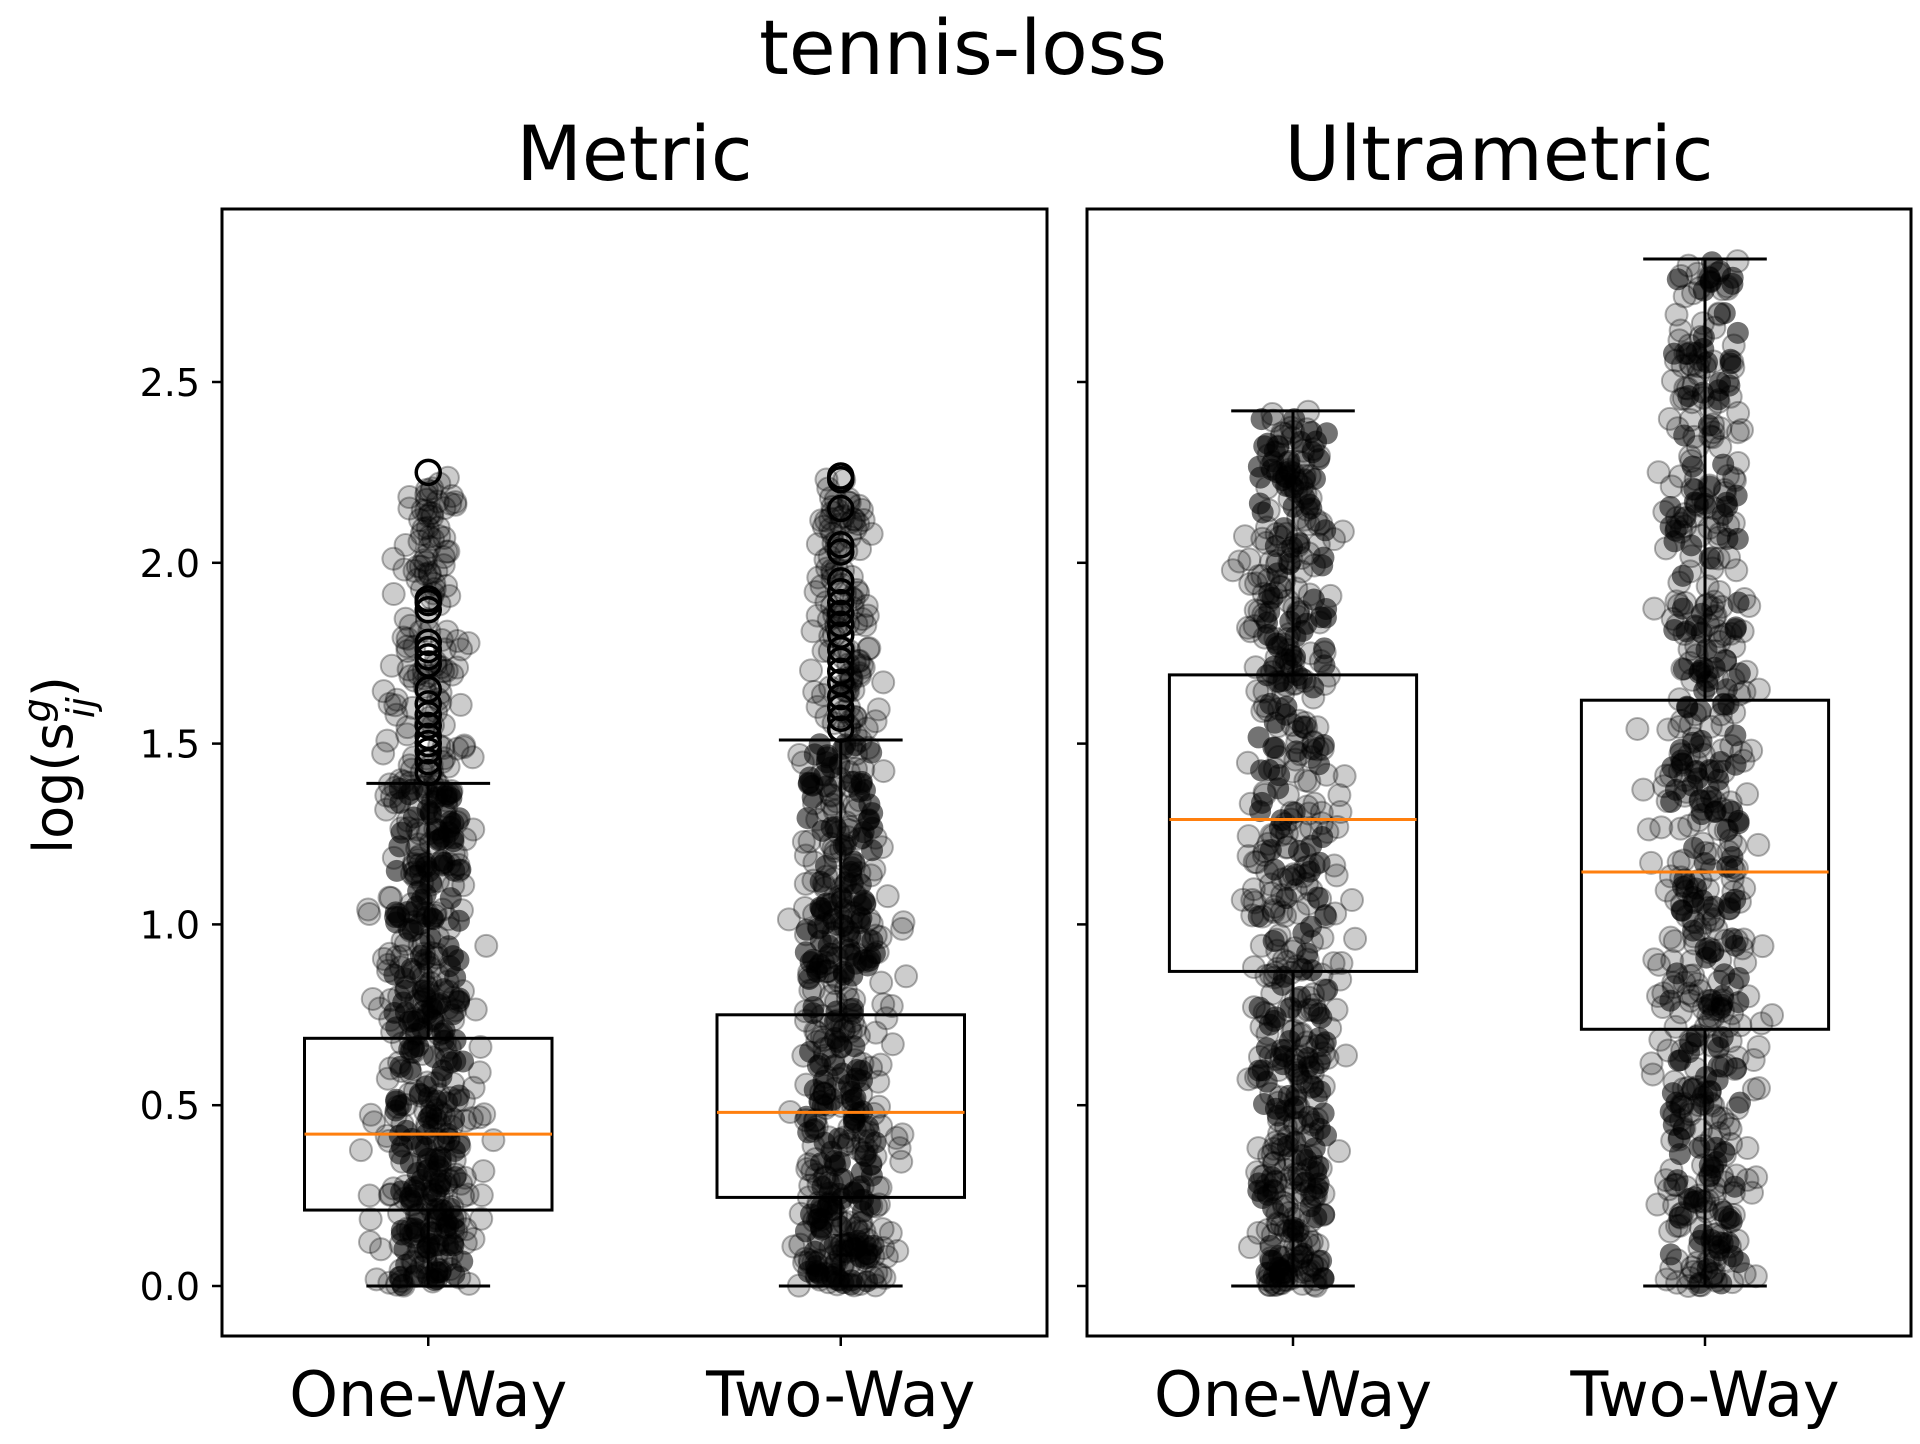 The width and height of the screenshot is (1920, 1444). What do you see at coordinates (963, 47) in the screenshot?
I see `figure-title: tennis-loss` at bounding box center [963, 47].